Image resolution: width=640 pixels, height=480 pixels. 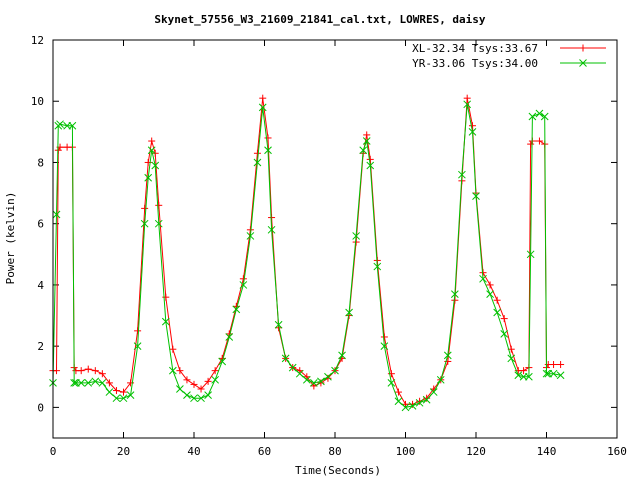 I want to click on legend-label-yr: YR-33.06 Tsys:34.00, so click(x=475, y=63).